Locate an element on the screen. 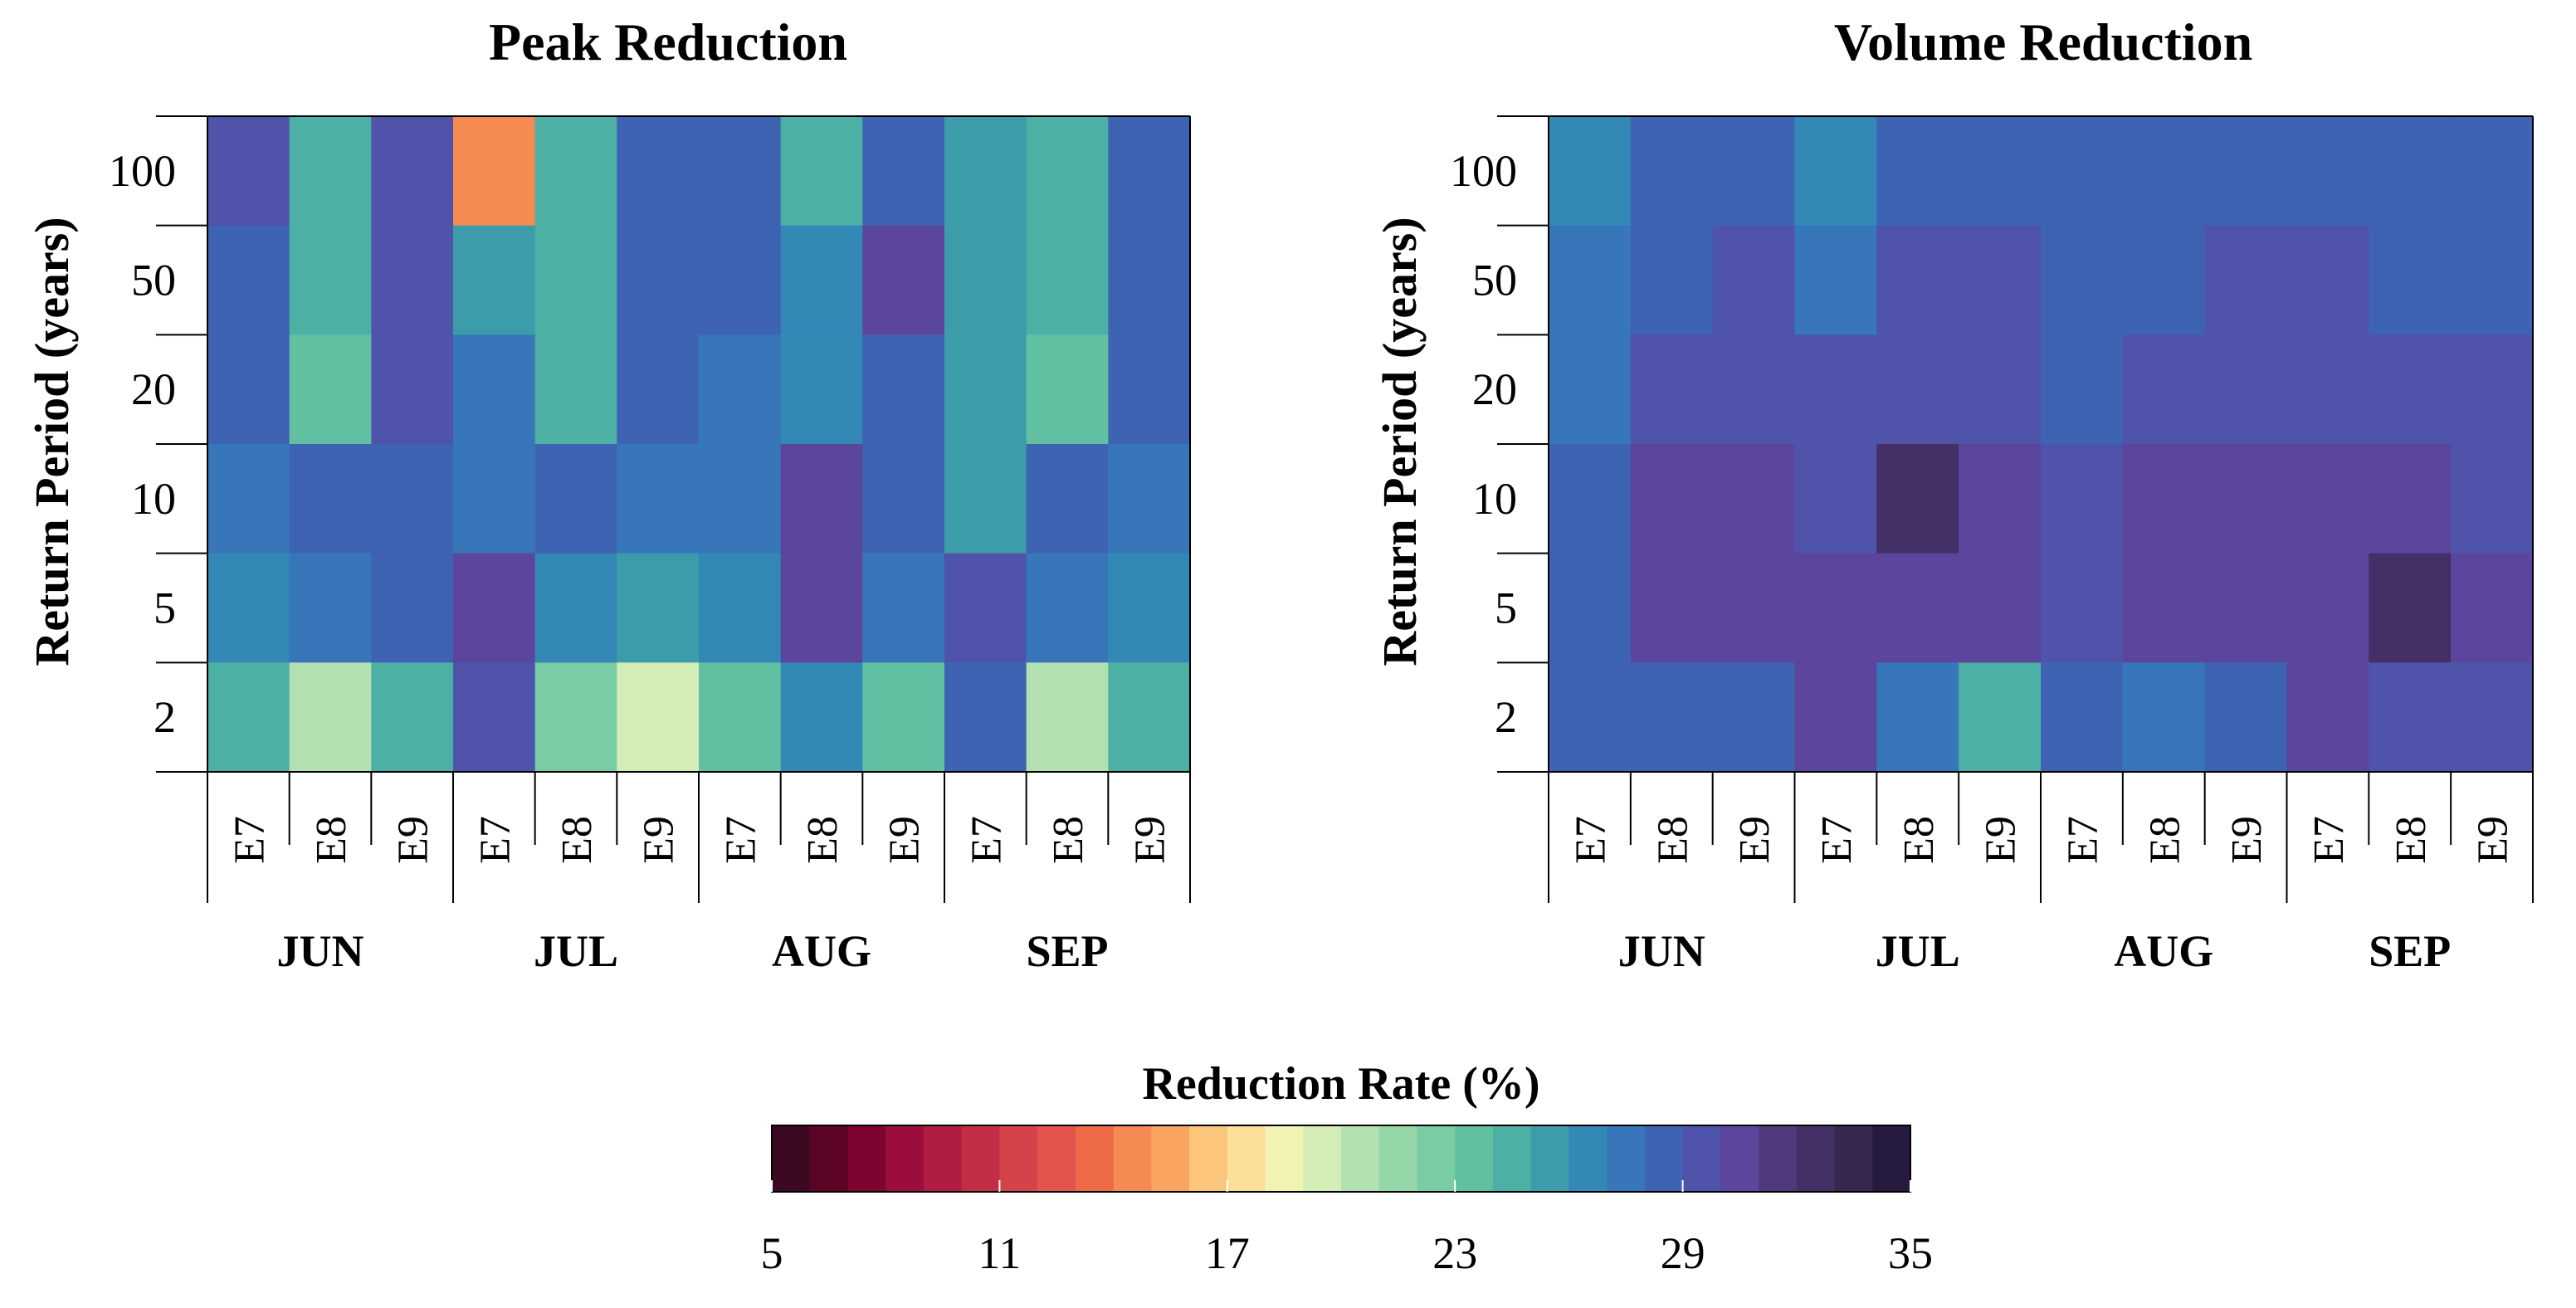 The height and width of the screenshot is (1308, 2576). colorbar-tick-label: 35 is located at coordinates (1911, 1253).